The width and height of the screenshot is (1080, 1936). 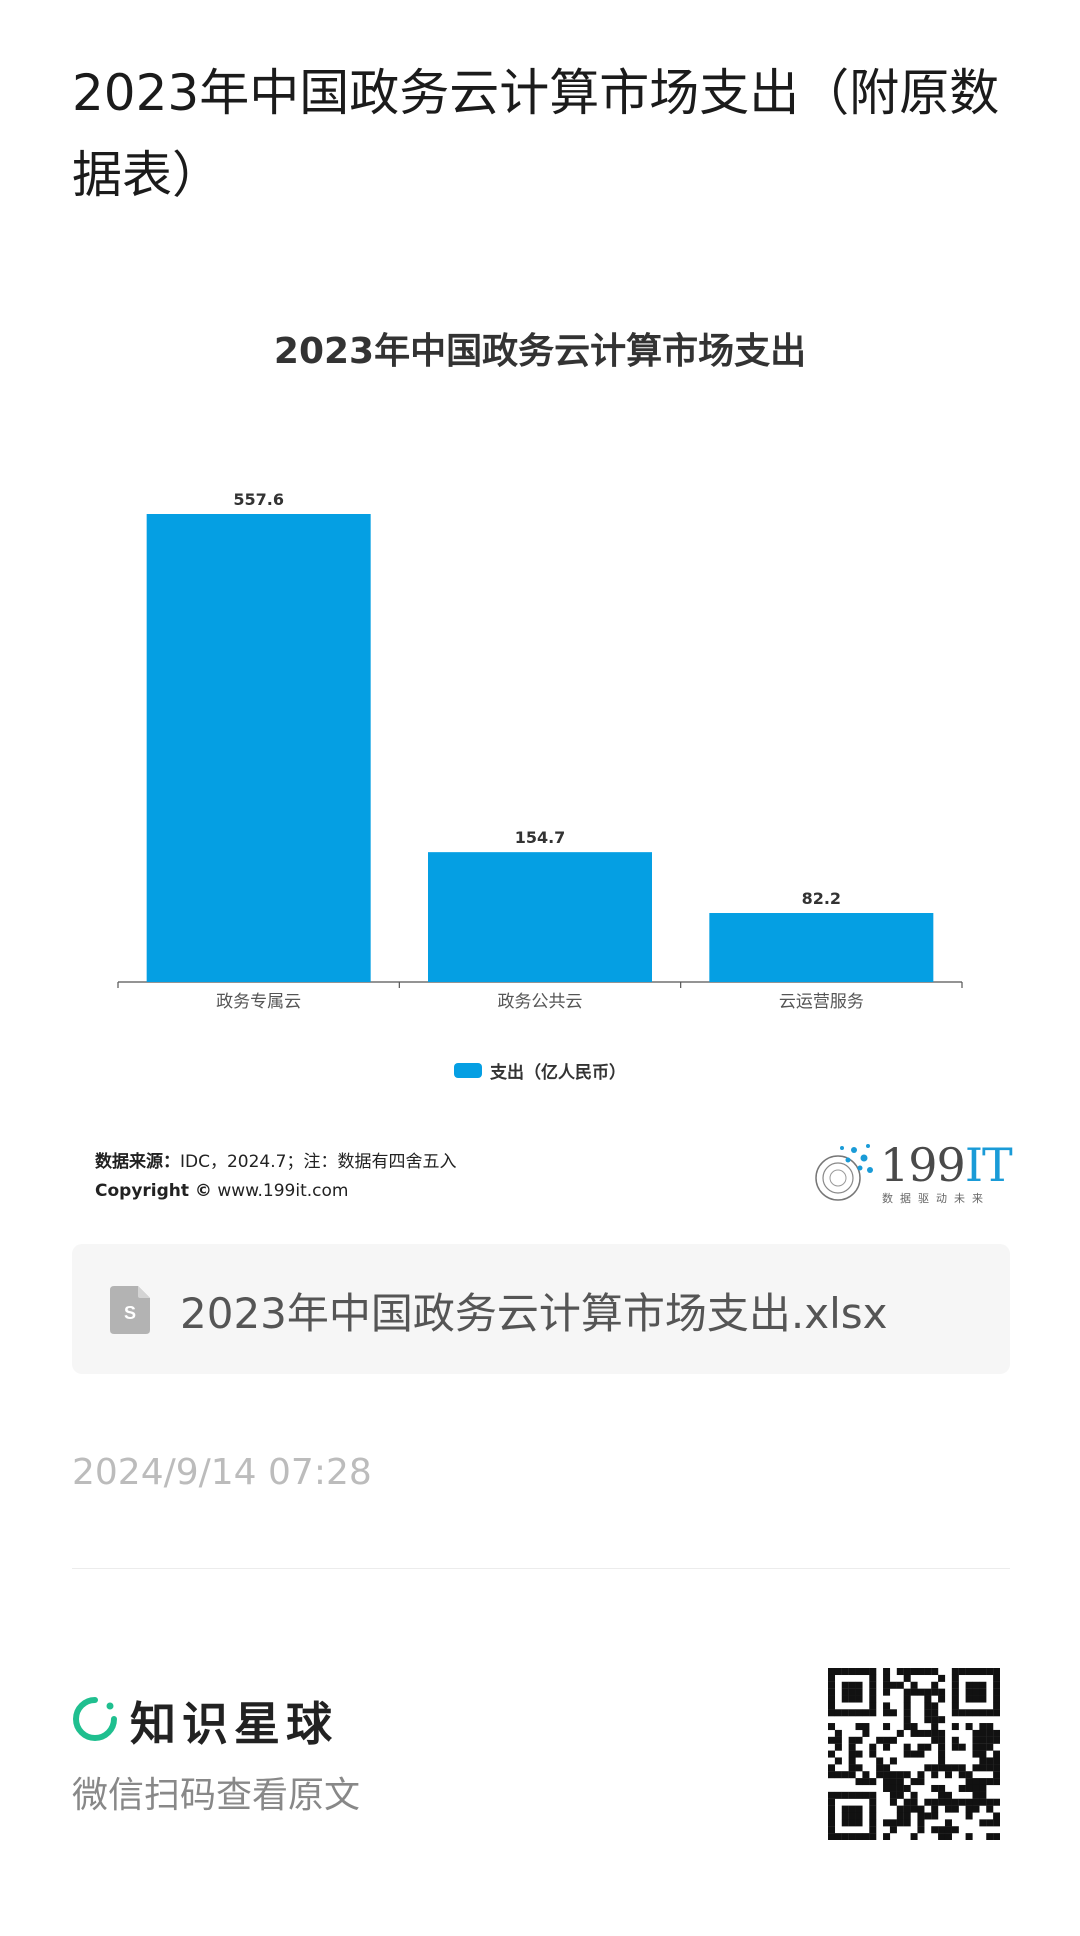 I want to click on attachment-filename: 2023年中国政务云计算市场支出.xlsx, so click(x=534, y=1313).